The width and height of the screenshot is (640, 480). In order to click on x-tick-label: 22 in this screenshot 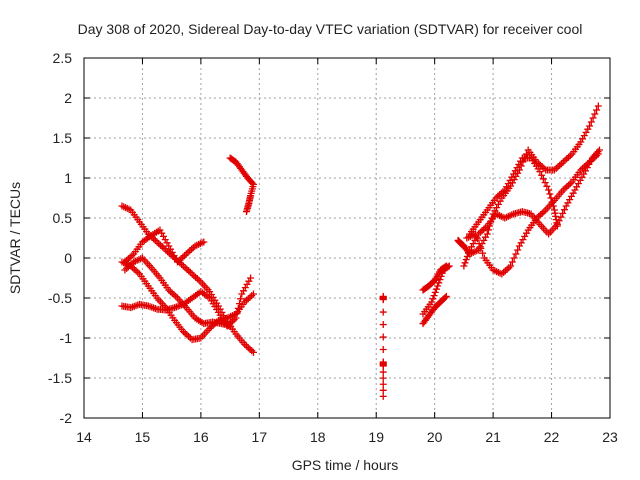, I will do `click(552, 437)`.